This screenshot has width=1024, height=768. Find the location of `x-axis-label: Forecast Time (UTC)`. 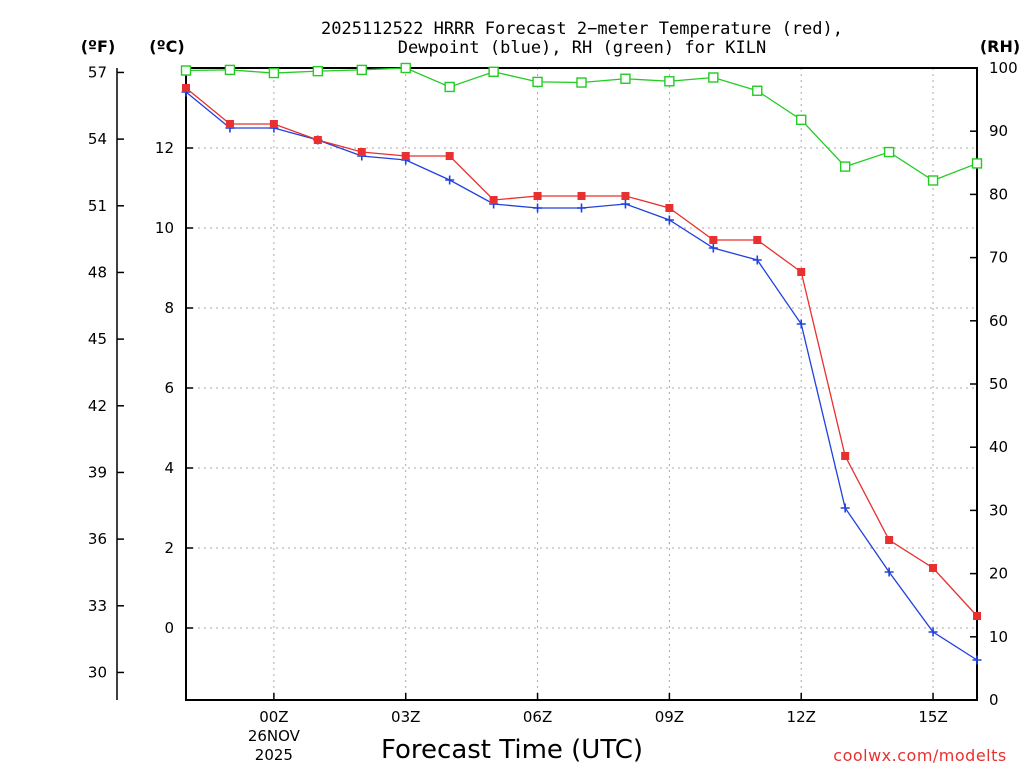

x-axis-label: Forecast Time (UTC) is located at coordinates (512, 750).